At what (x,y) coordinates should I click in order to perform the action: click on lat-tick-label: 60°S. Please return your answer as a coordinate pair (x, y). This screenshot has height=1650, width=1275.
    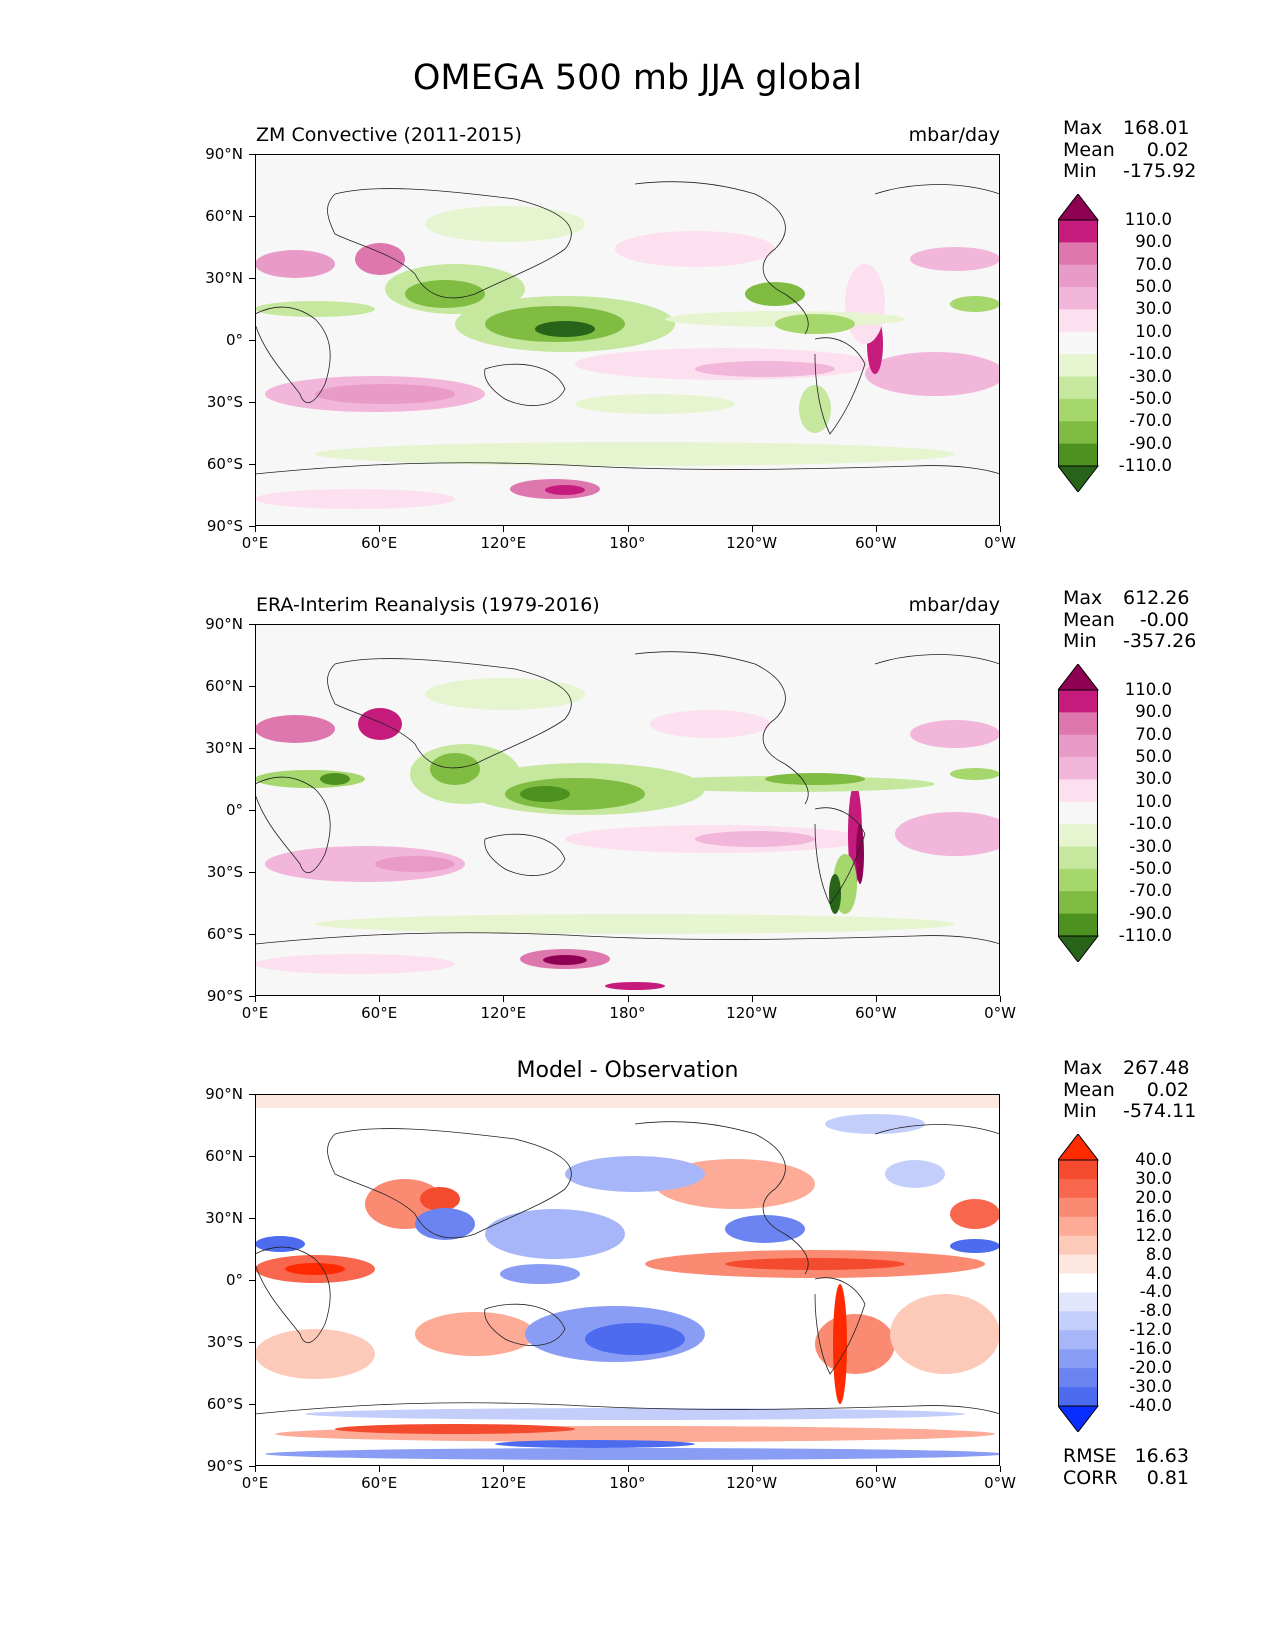
    Looking at the image, I should click on (224, 934).